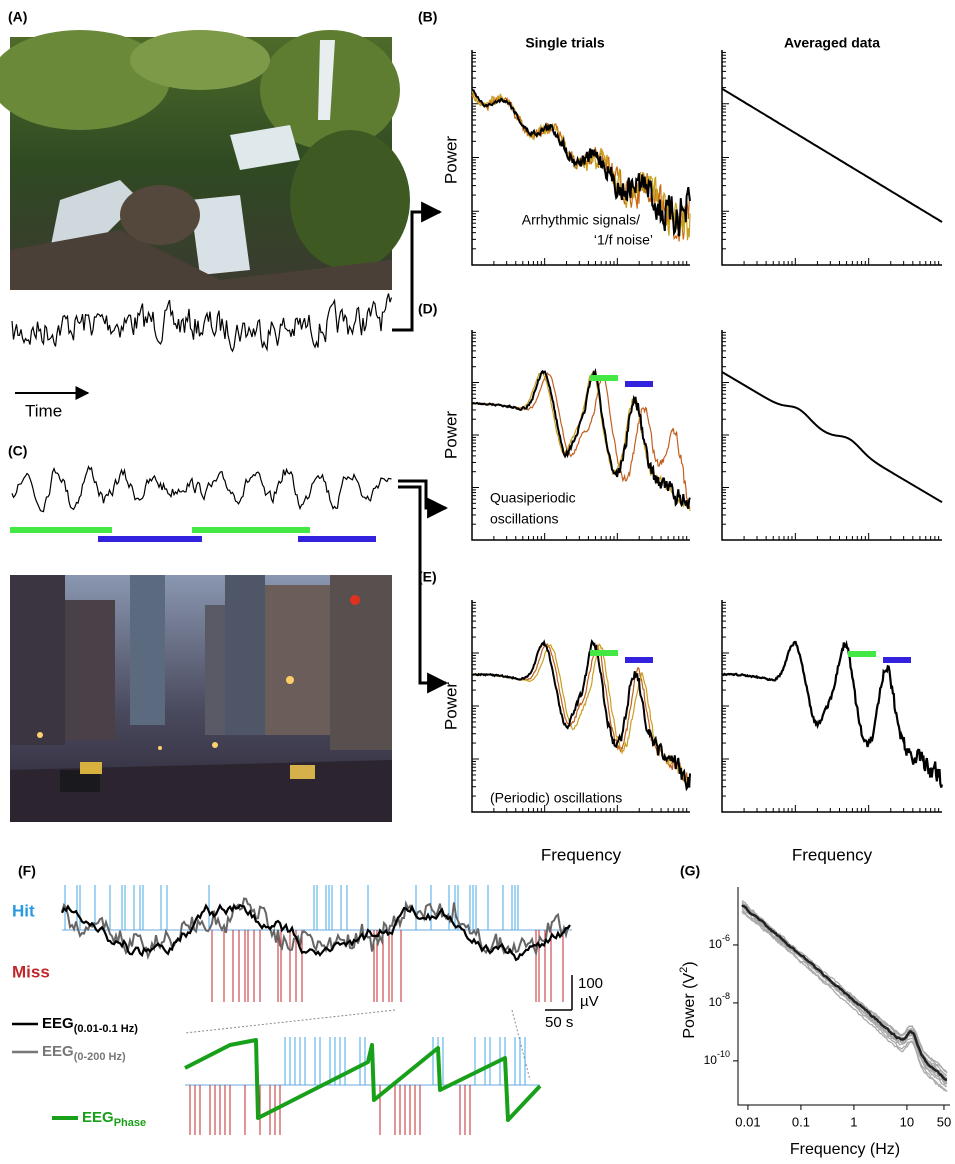 Image resolution: width=955 pixels, height=1164 pixels. I want to click on tick-exponent: -10, so click(723, 1054).